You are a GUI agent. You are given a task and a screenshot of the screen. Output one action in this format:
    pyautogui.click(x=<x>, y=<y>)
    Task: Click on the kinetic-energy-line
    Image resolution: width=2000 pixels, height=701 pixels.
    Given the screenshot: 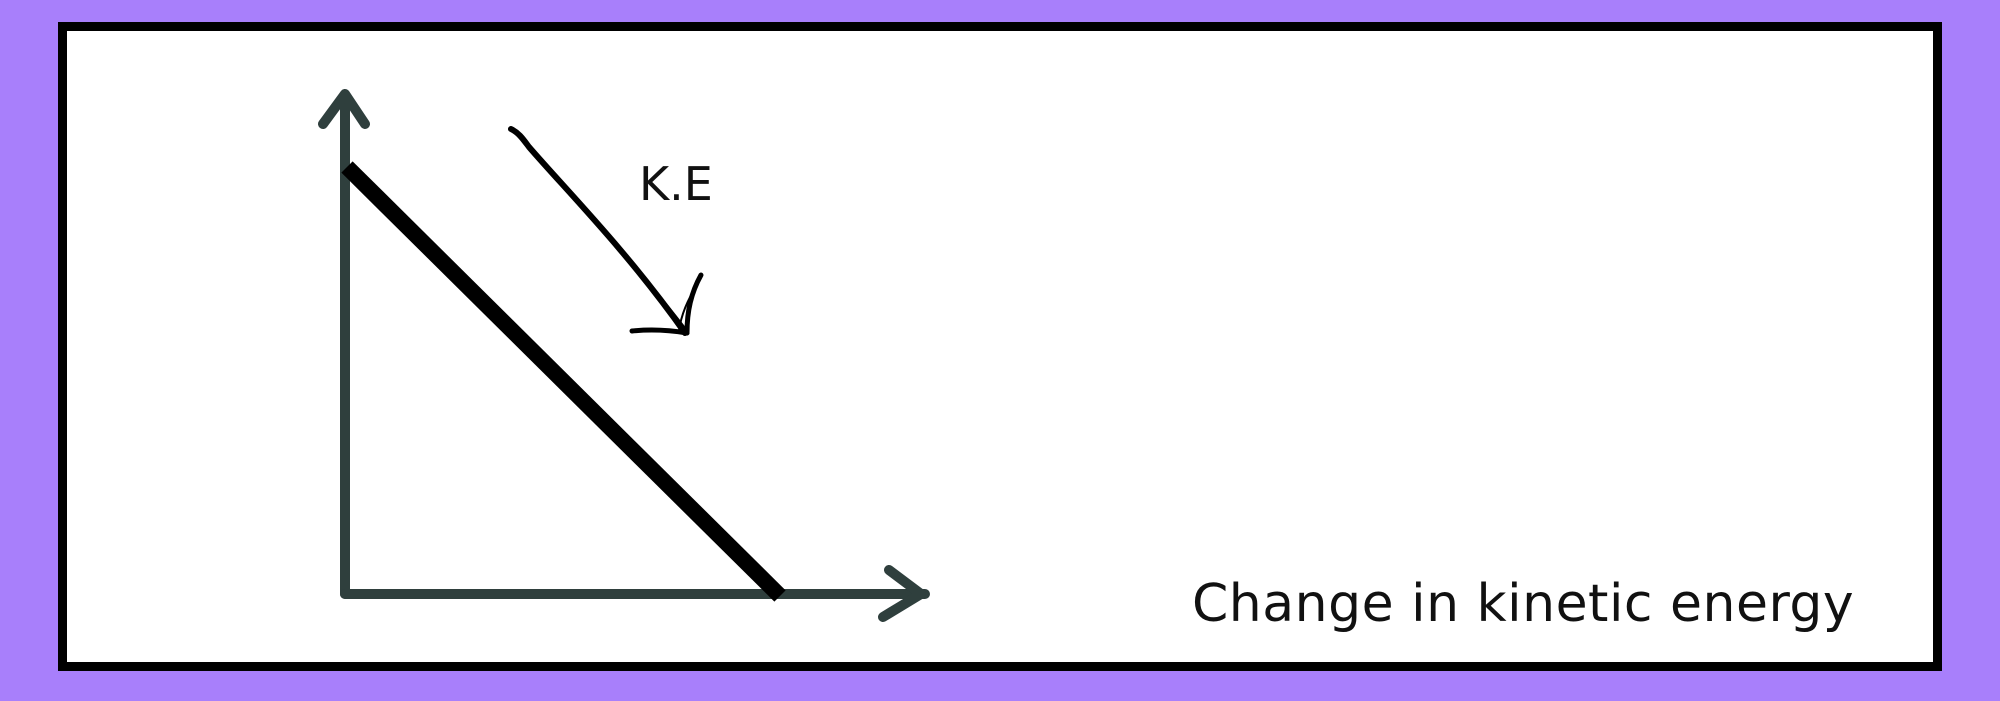 What is the action you would take?
    pyautogui.click(x=563, y=381)
    